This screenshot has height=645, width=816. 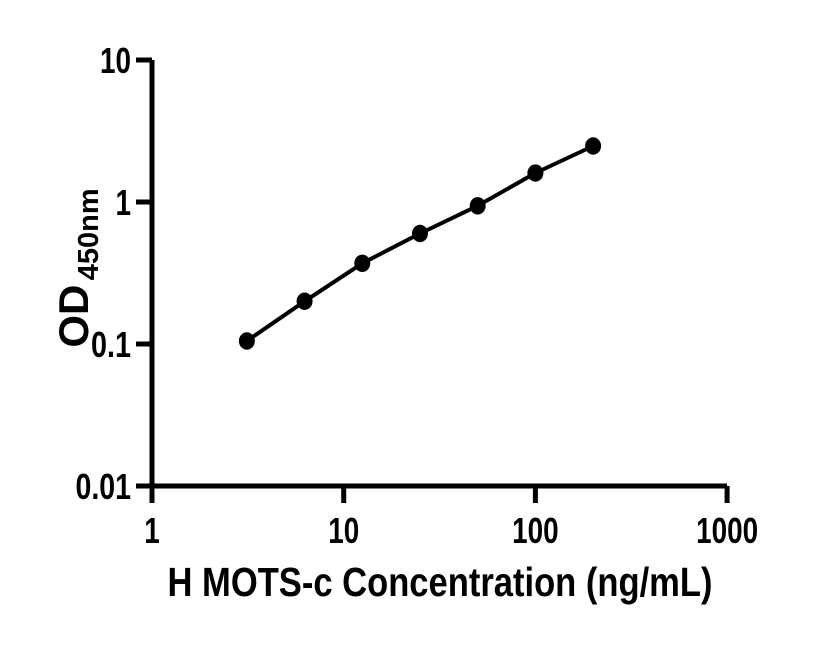 What do you see at coordinates (440, 582) in the screenshot?
I see `x-axis-title: H MOTS-c Concentration (ng/mL)` at bounding box center [440, 582].